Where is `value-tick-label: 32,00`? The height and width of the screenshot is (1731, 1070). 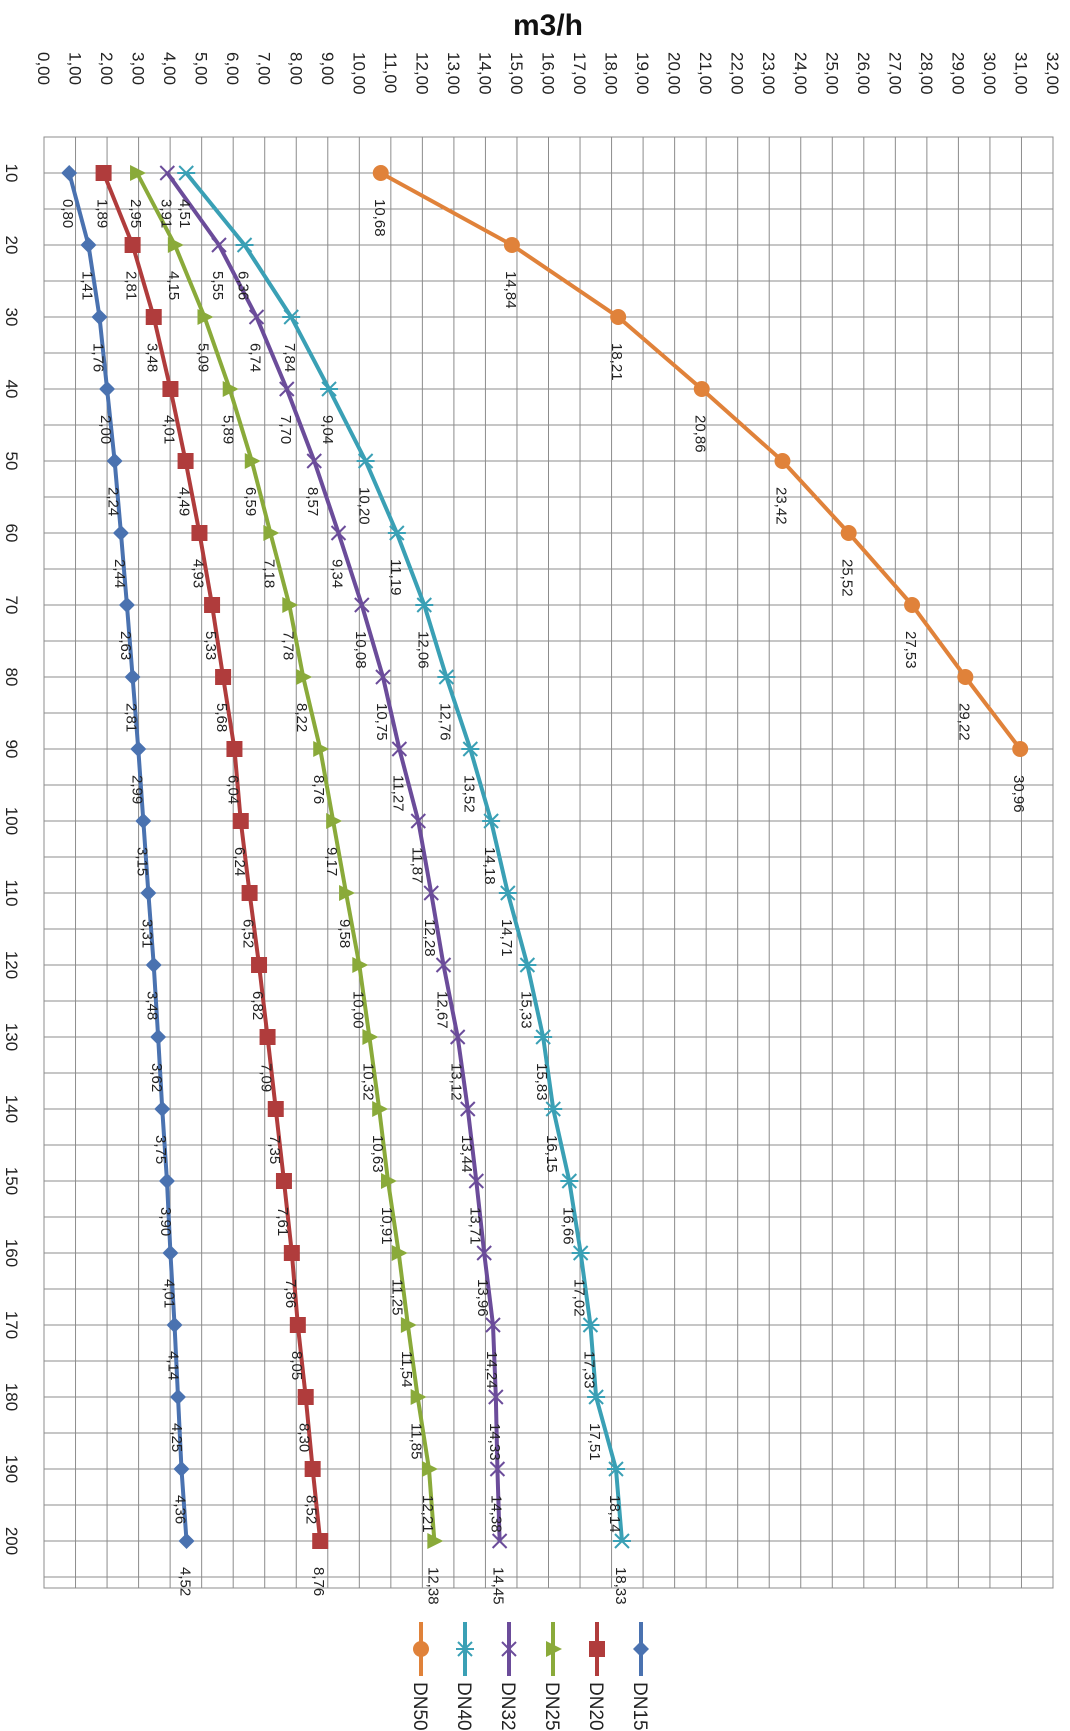 value-tick-label: 32,00 is located at coordinates (1052, 73).